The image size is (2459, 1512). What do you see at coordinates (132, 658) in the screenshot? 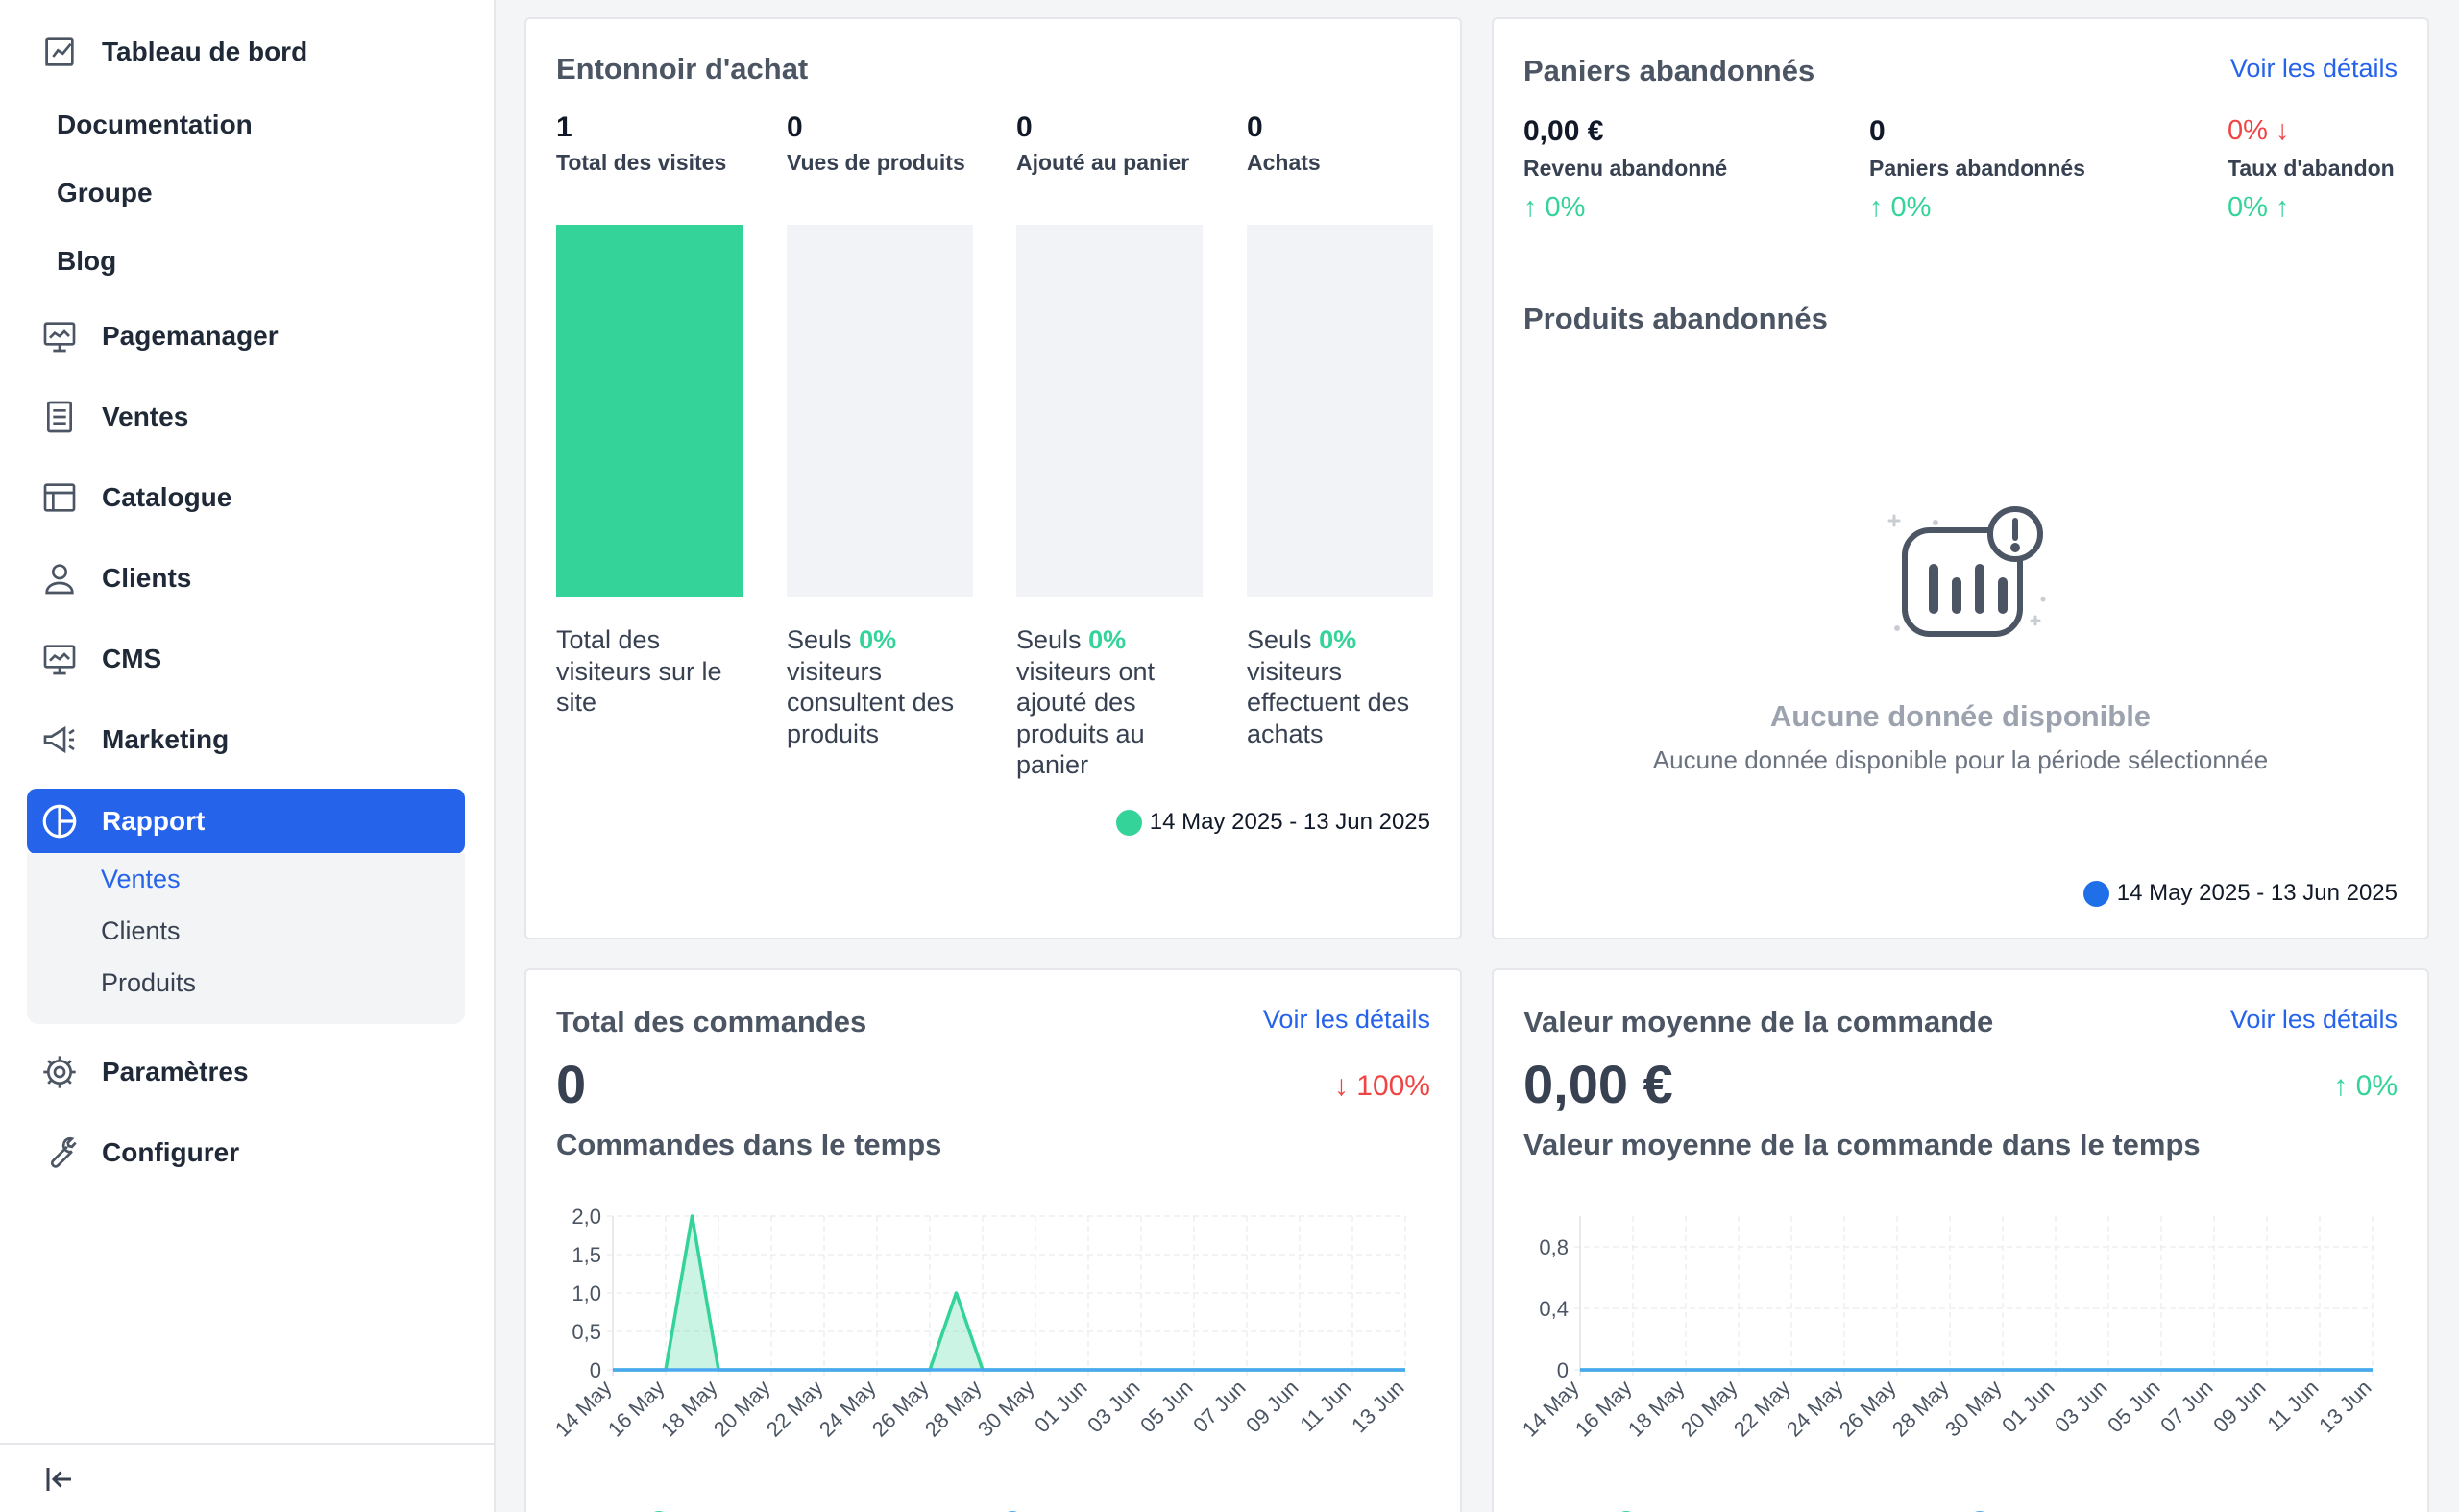
I see `sidebar-item-label: CMS` at bounding box center [132, 658].